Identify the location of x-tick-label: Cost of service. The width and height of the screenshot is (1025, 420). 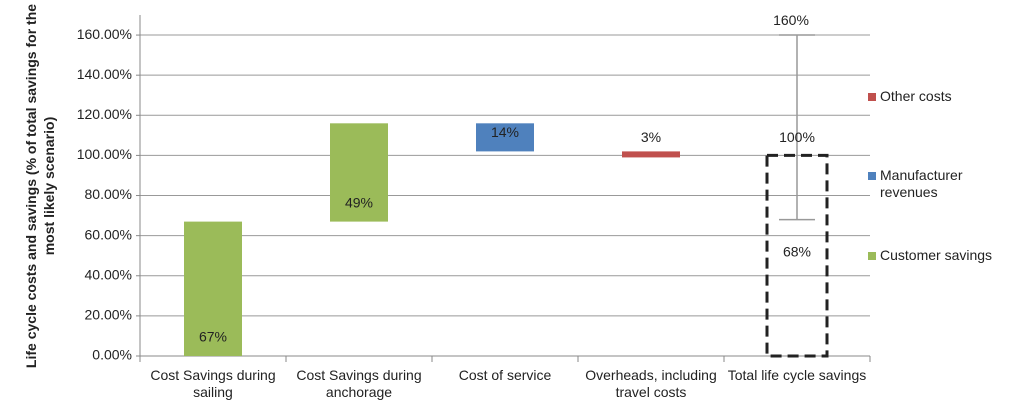
(505, 375).